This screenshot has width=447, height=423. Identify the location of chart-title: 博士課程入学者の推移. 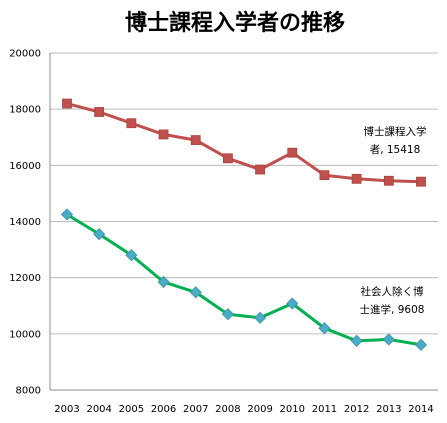
(235, 23).